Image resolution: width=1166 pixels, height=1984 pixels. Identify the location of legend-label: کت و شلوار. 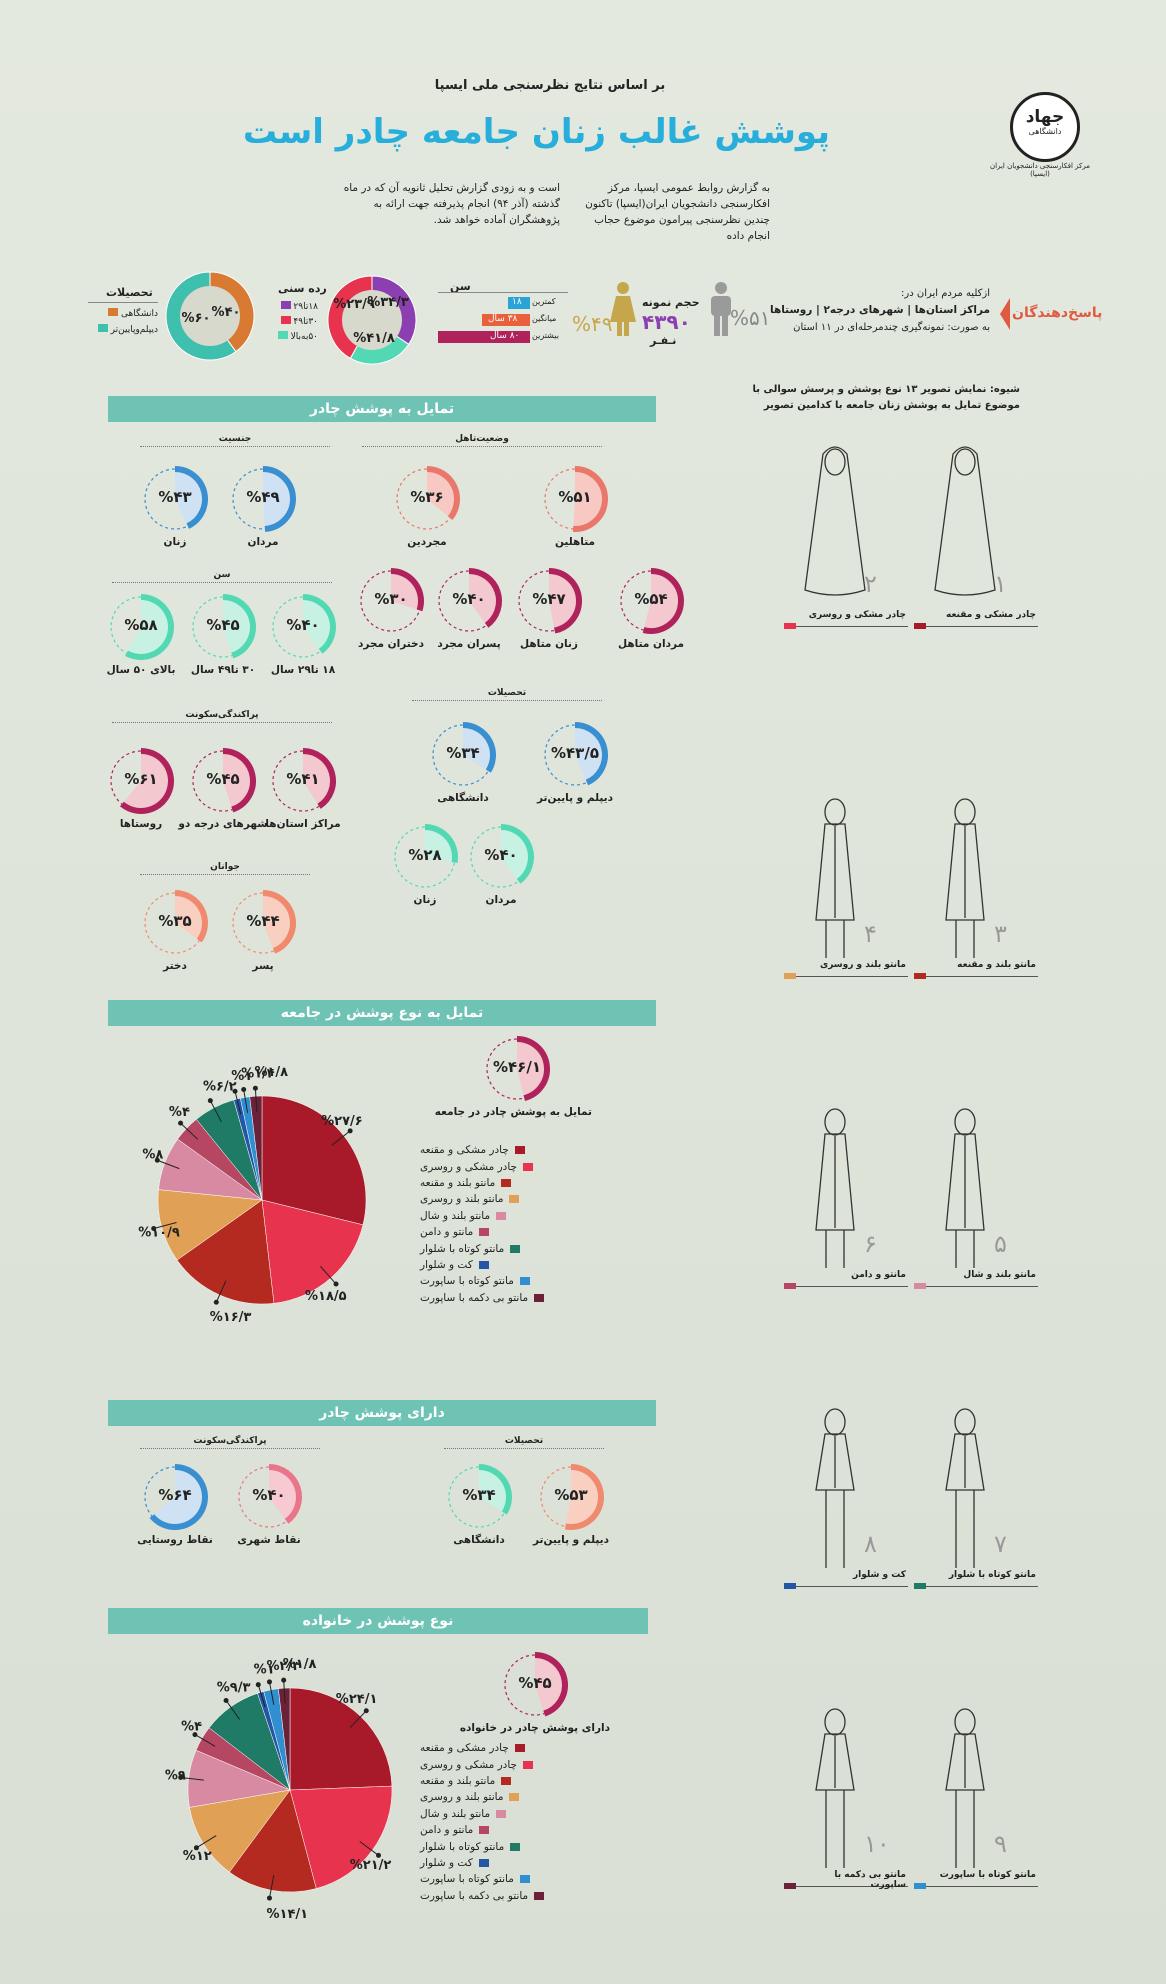
(446, 1264).